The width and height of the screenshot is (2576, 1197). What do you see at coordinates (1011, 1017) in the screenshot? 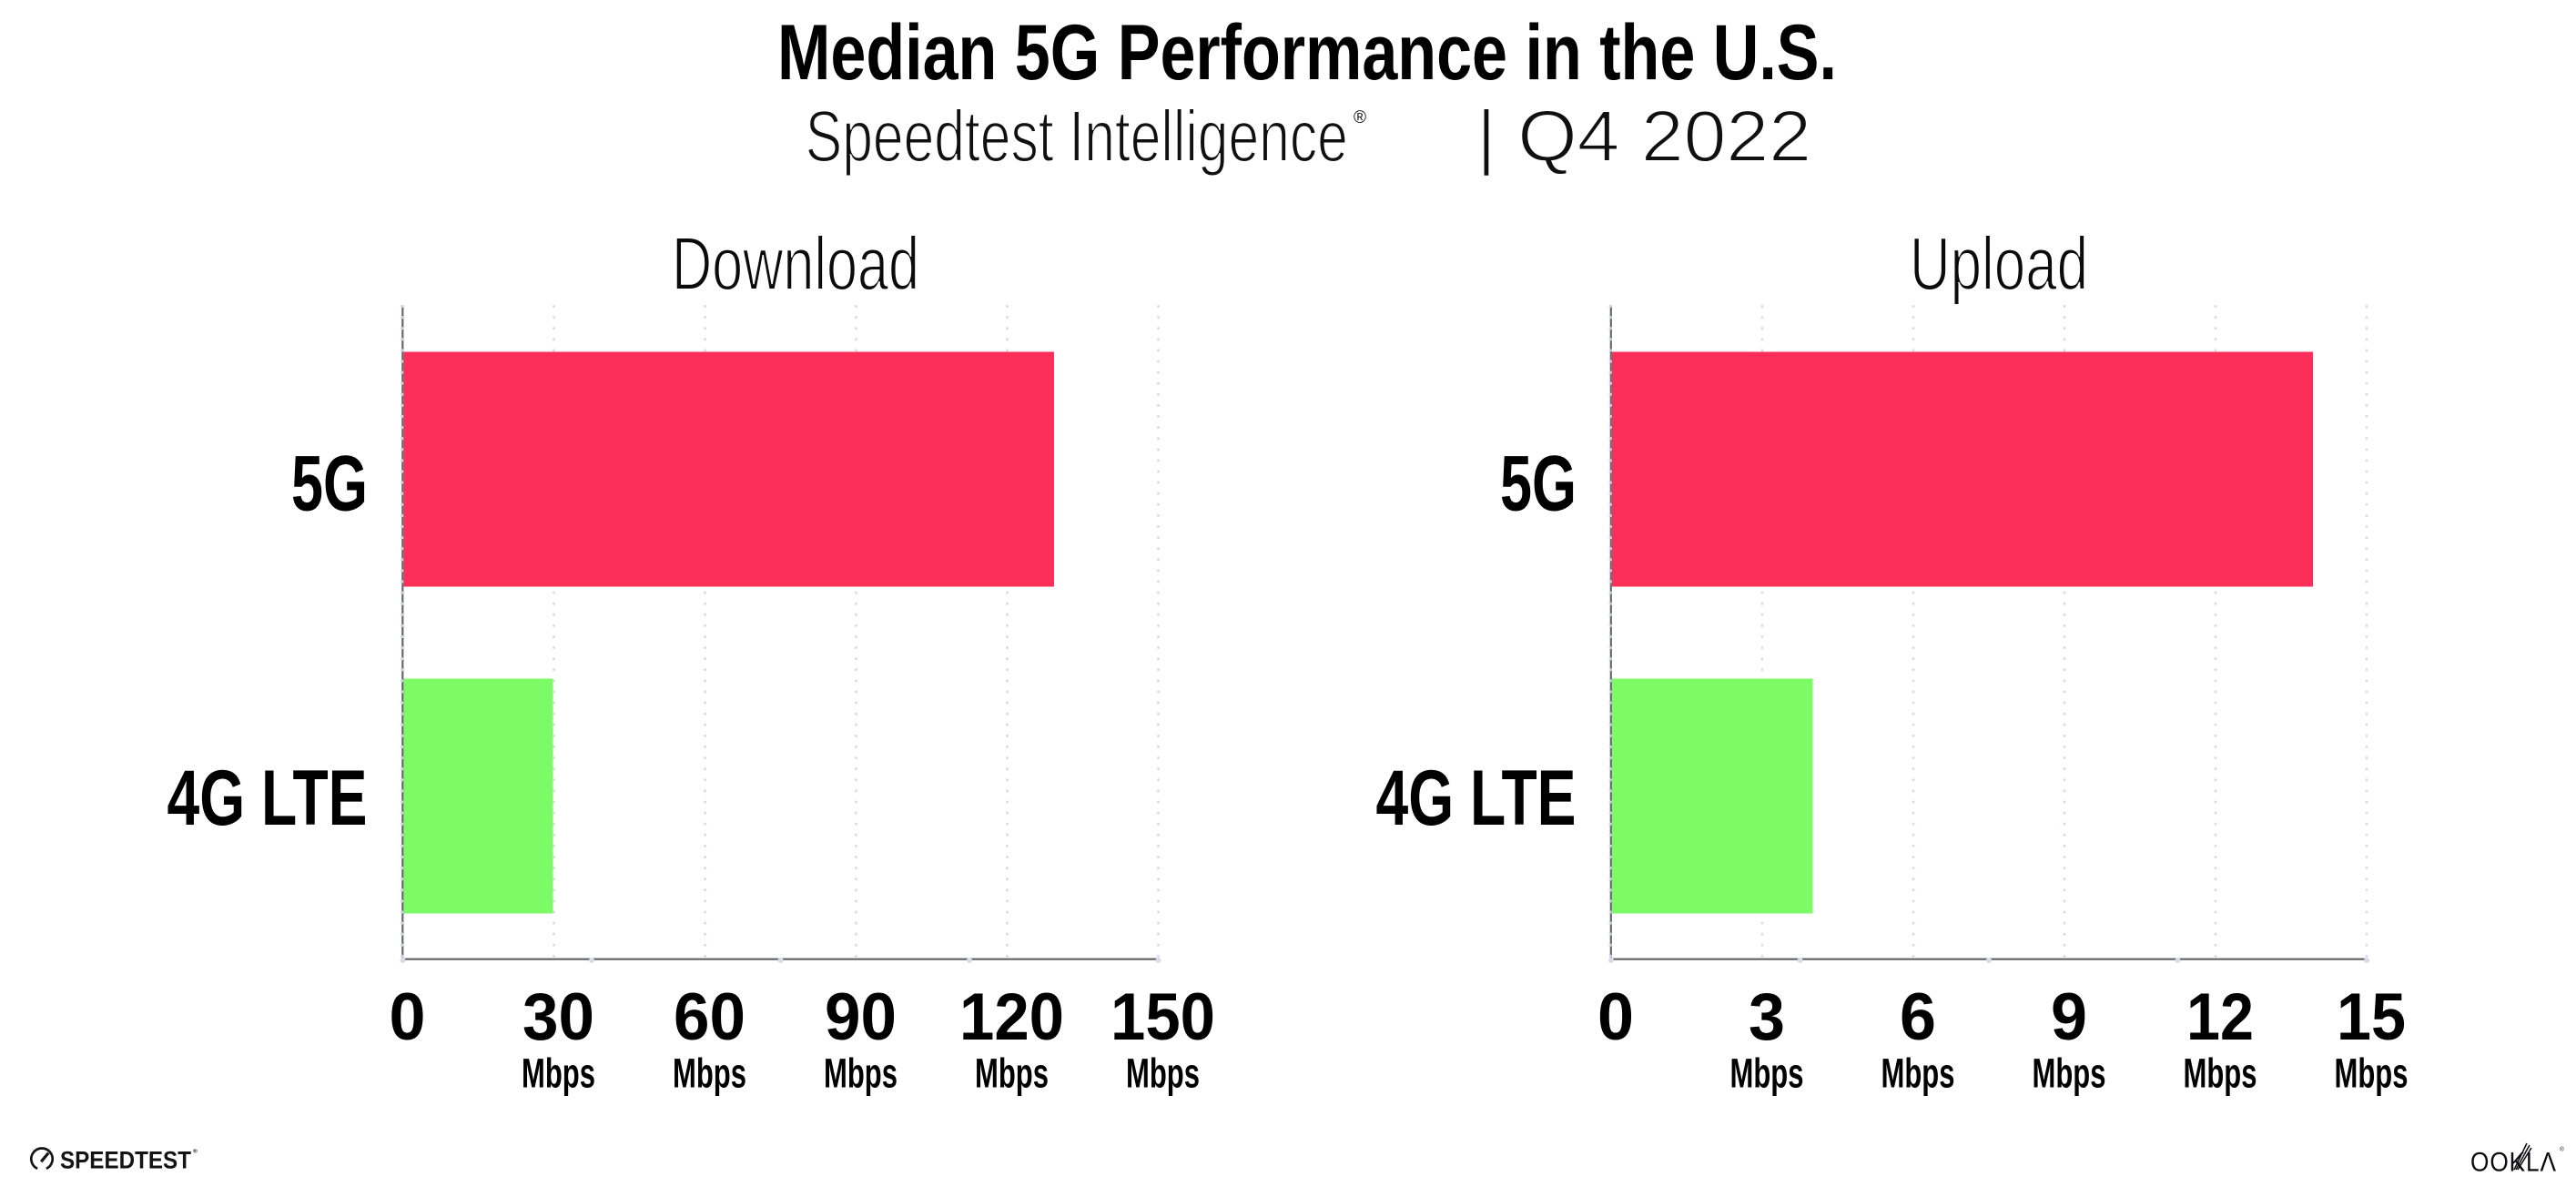
I see `svg-text: 120` at bounding box center [1011, 1017].